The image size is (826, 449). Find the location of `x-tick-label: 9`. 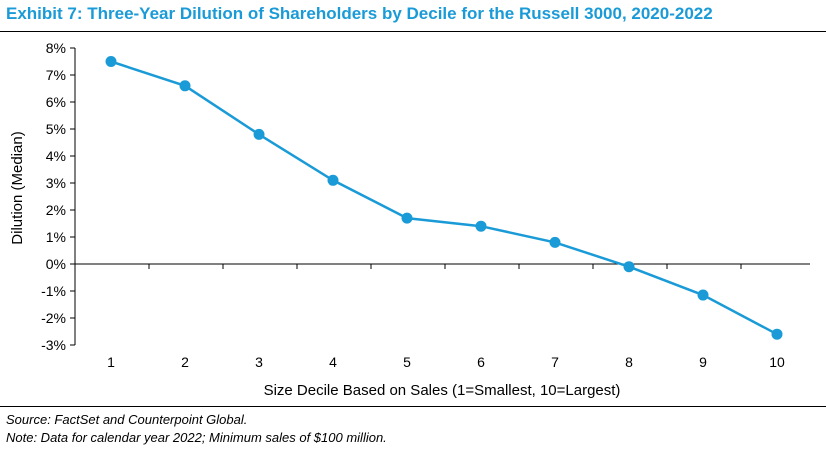

x-tick-label: 9 is located at coordinates (703, 362).